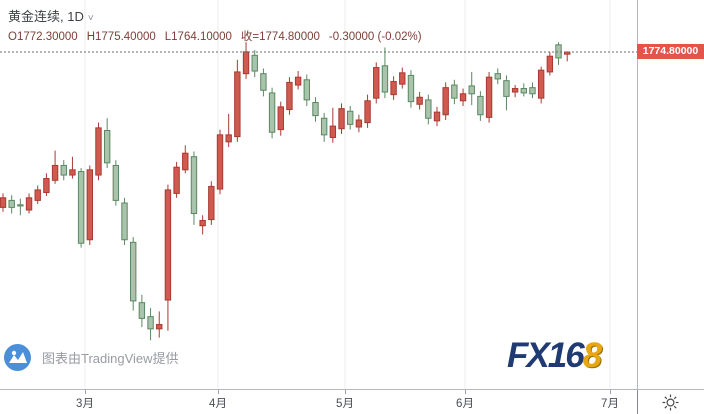 The image size is (704, 414). What do you see at coordinates (90, 18) in the screenshot?
I see `chevron-down-icon: ˅` at bounding box center [90, 18].